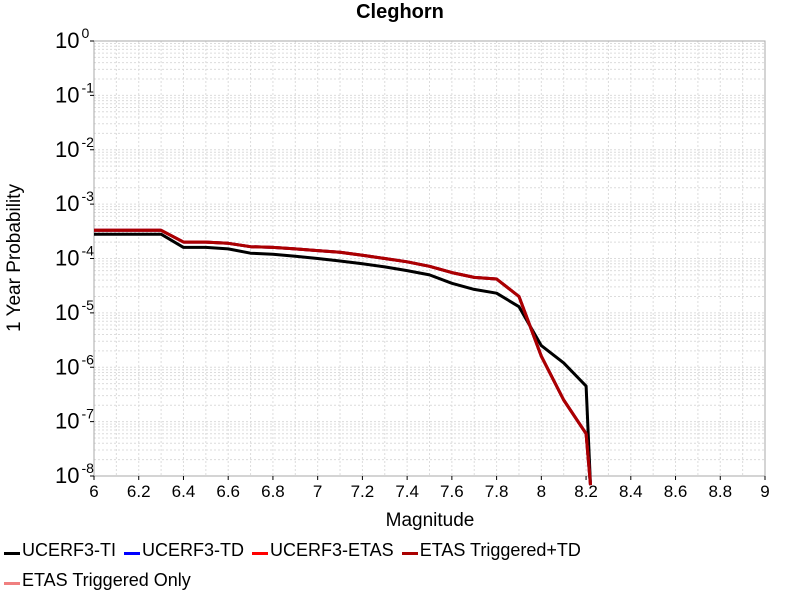 The width and height of the screenshot is (800, 600). What do you see at coordinates (74, 93) in the screenshot?
I see `y-tick-label: 10 -1` at bounding box center [74, 93].